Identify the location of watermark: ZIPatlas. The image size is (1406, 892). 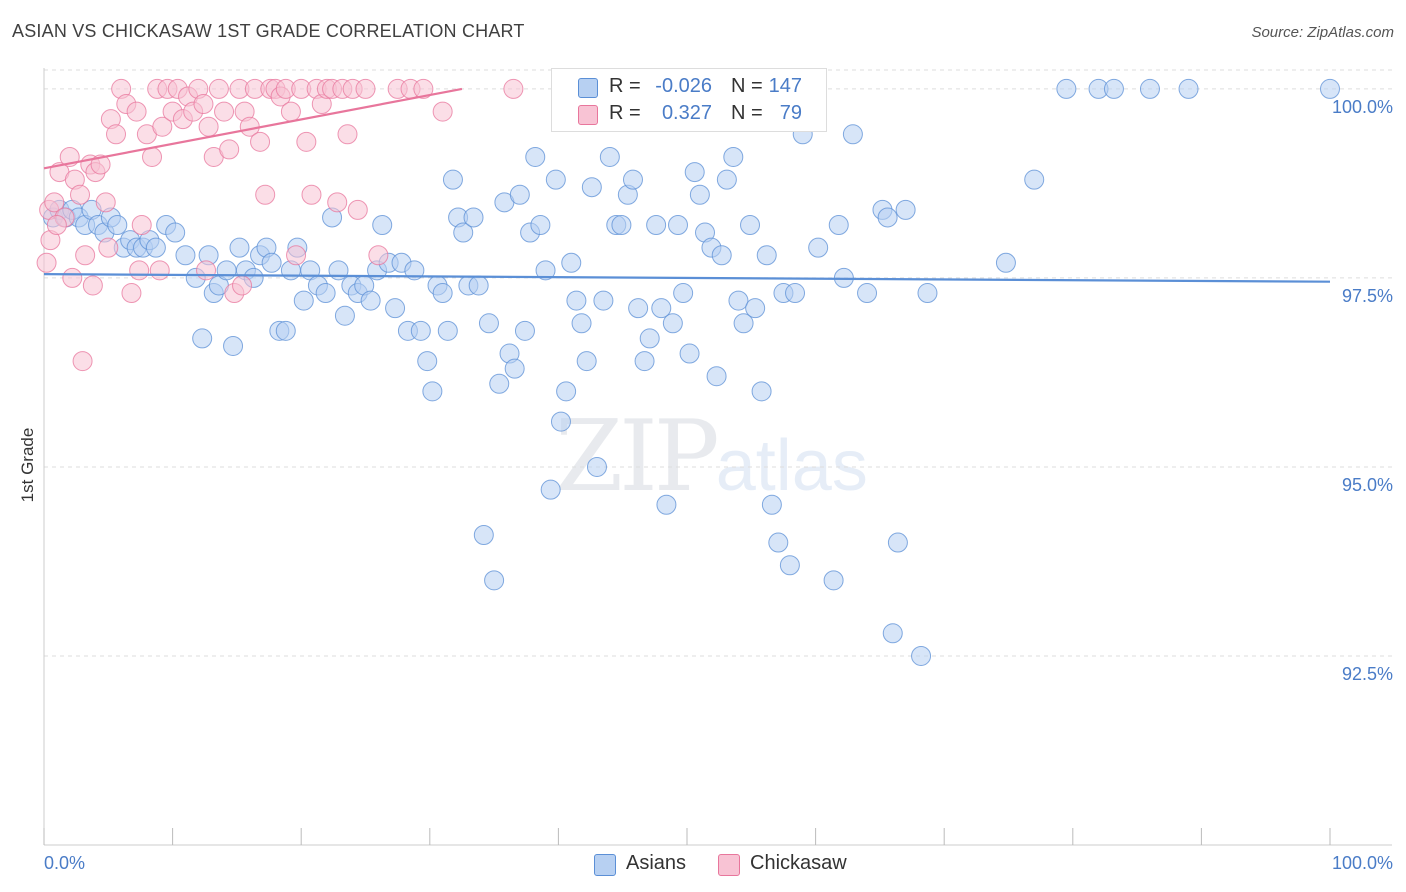
(711, 457).